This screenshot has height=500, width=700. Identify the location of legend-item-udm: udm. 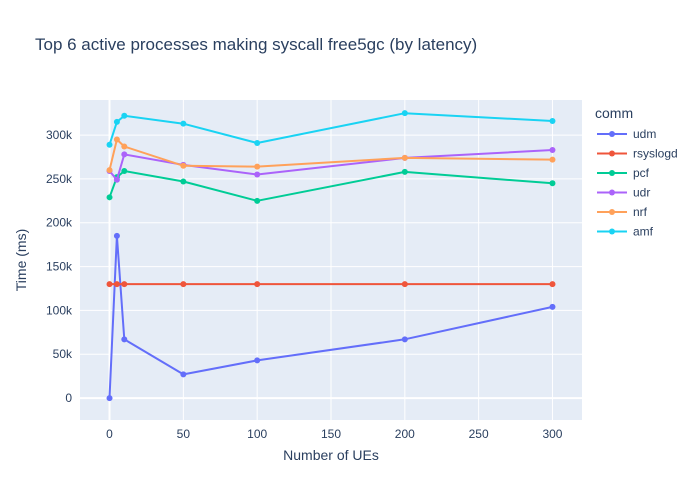
(626, 134).